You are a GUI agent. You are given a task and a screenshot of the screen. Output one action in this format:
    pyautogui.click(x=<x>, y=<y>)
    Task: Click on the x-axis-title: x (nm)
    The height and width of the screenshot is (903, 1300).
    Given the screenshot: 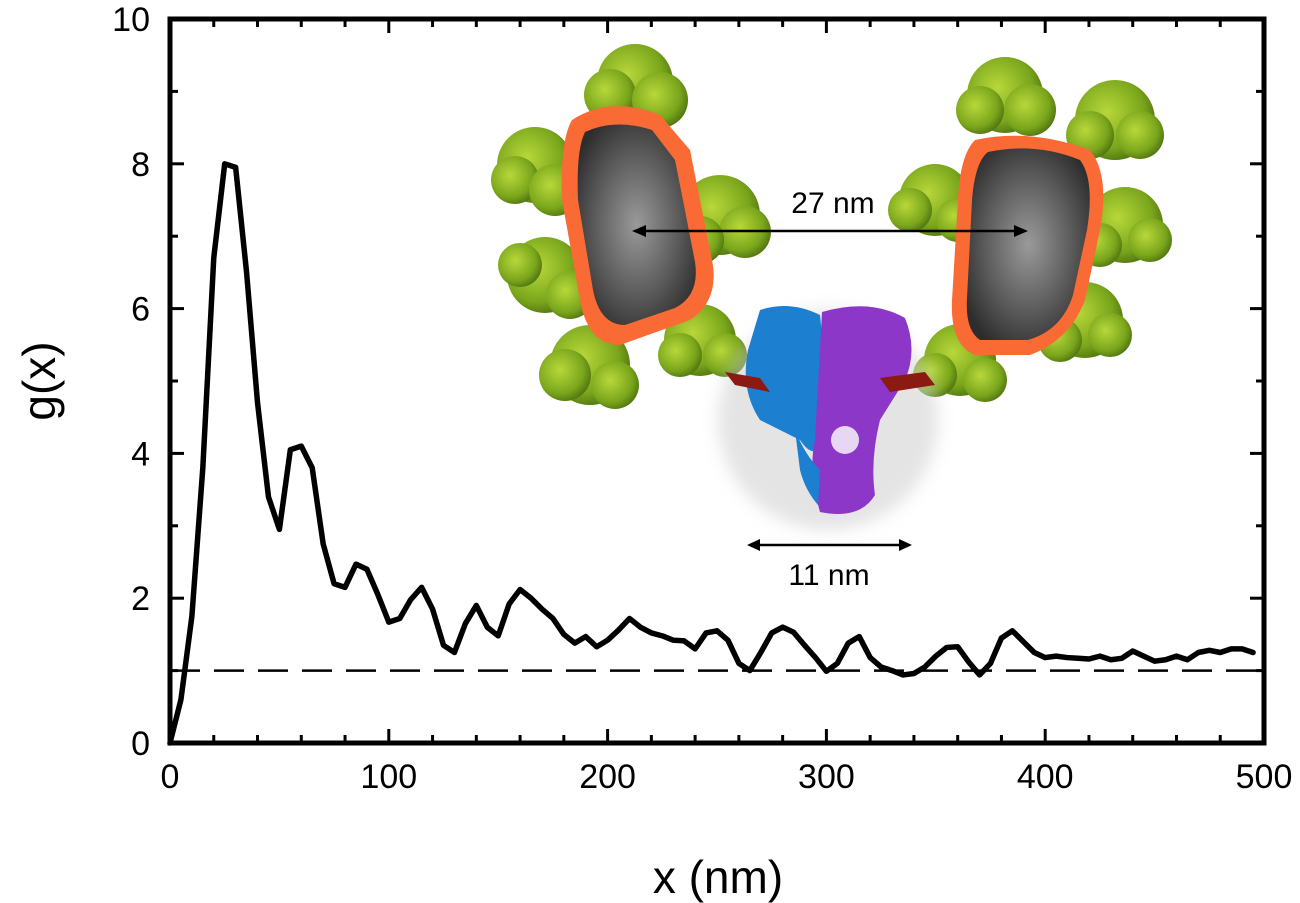 What is the action you would take?
    pyautogui.click(x=718, y=877)
    